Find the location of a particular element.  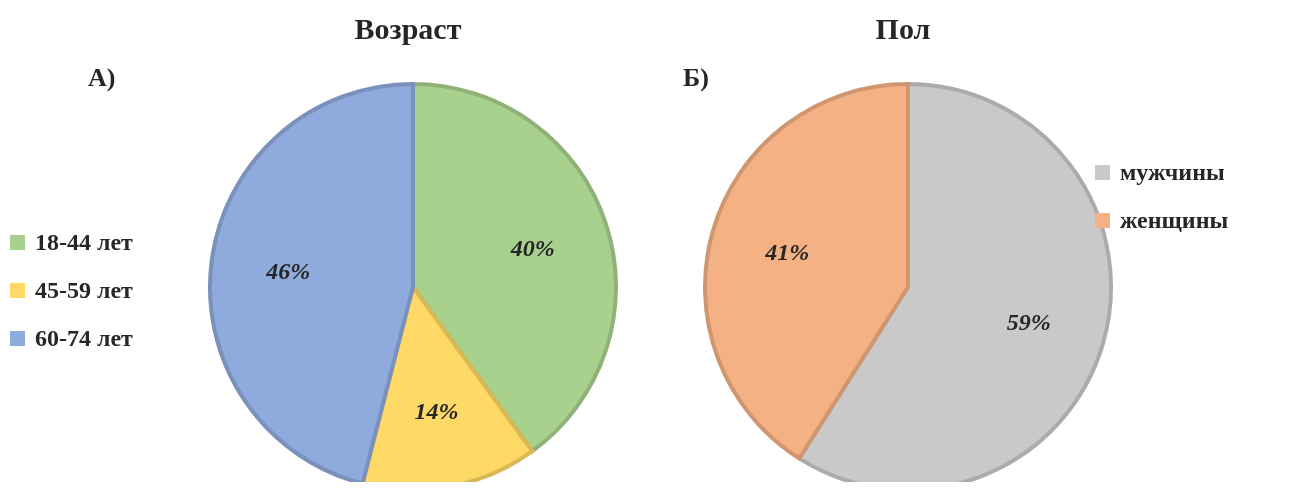

legend-label: 18-44 лет is located at coordinates (83, 242).